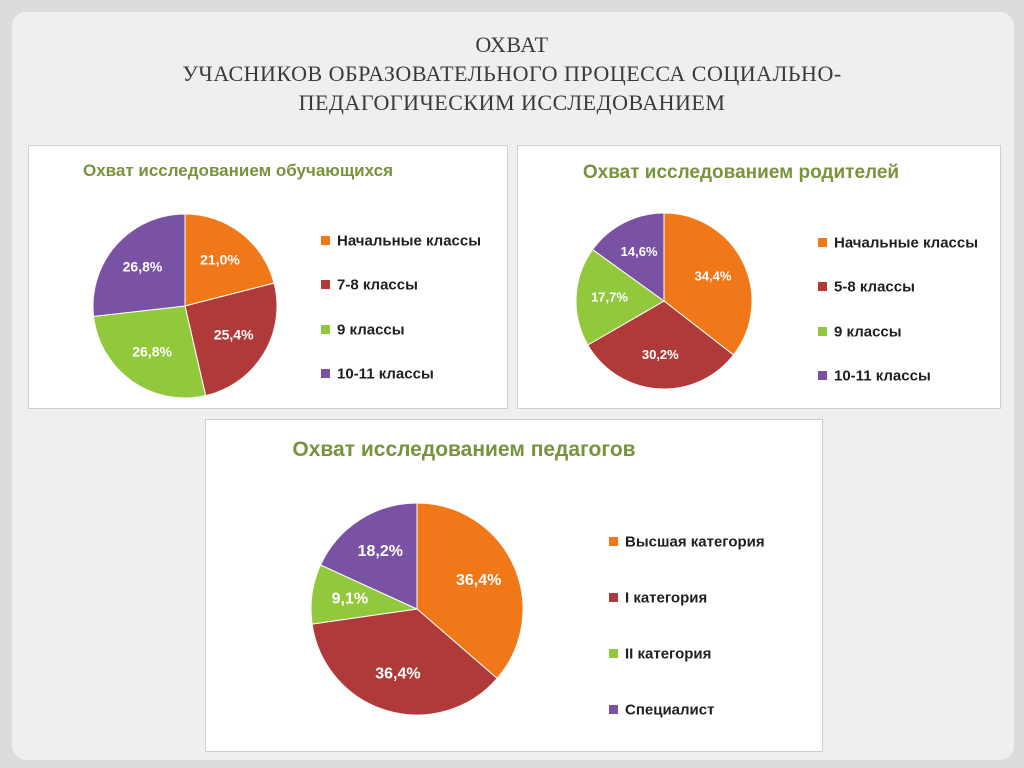 The image size is (1024, 768). Describe the element at coordinates (234, 334) in the screenshot. I see `slice-label: 25,4%` at that location.